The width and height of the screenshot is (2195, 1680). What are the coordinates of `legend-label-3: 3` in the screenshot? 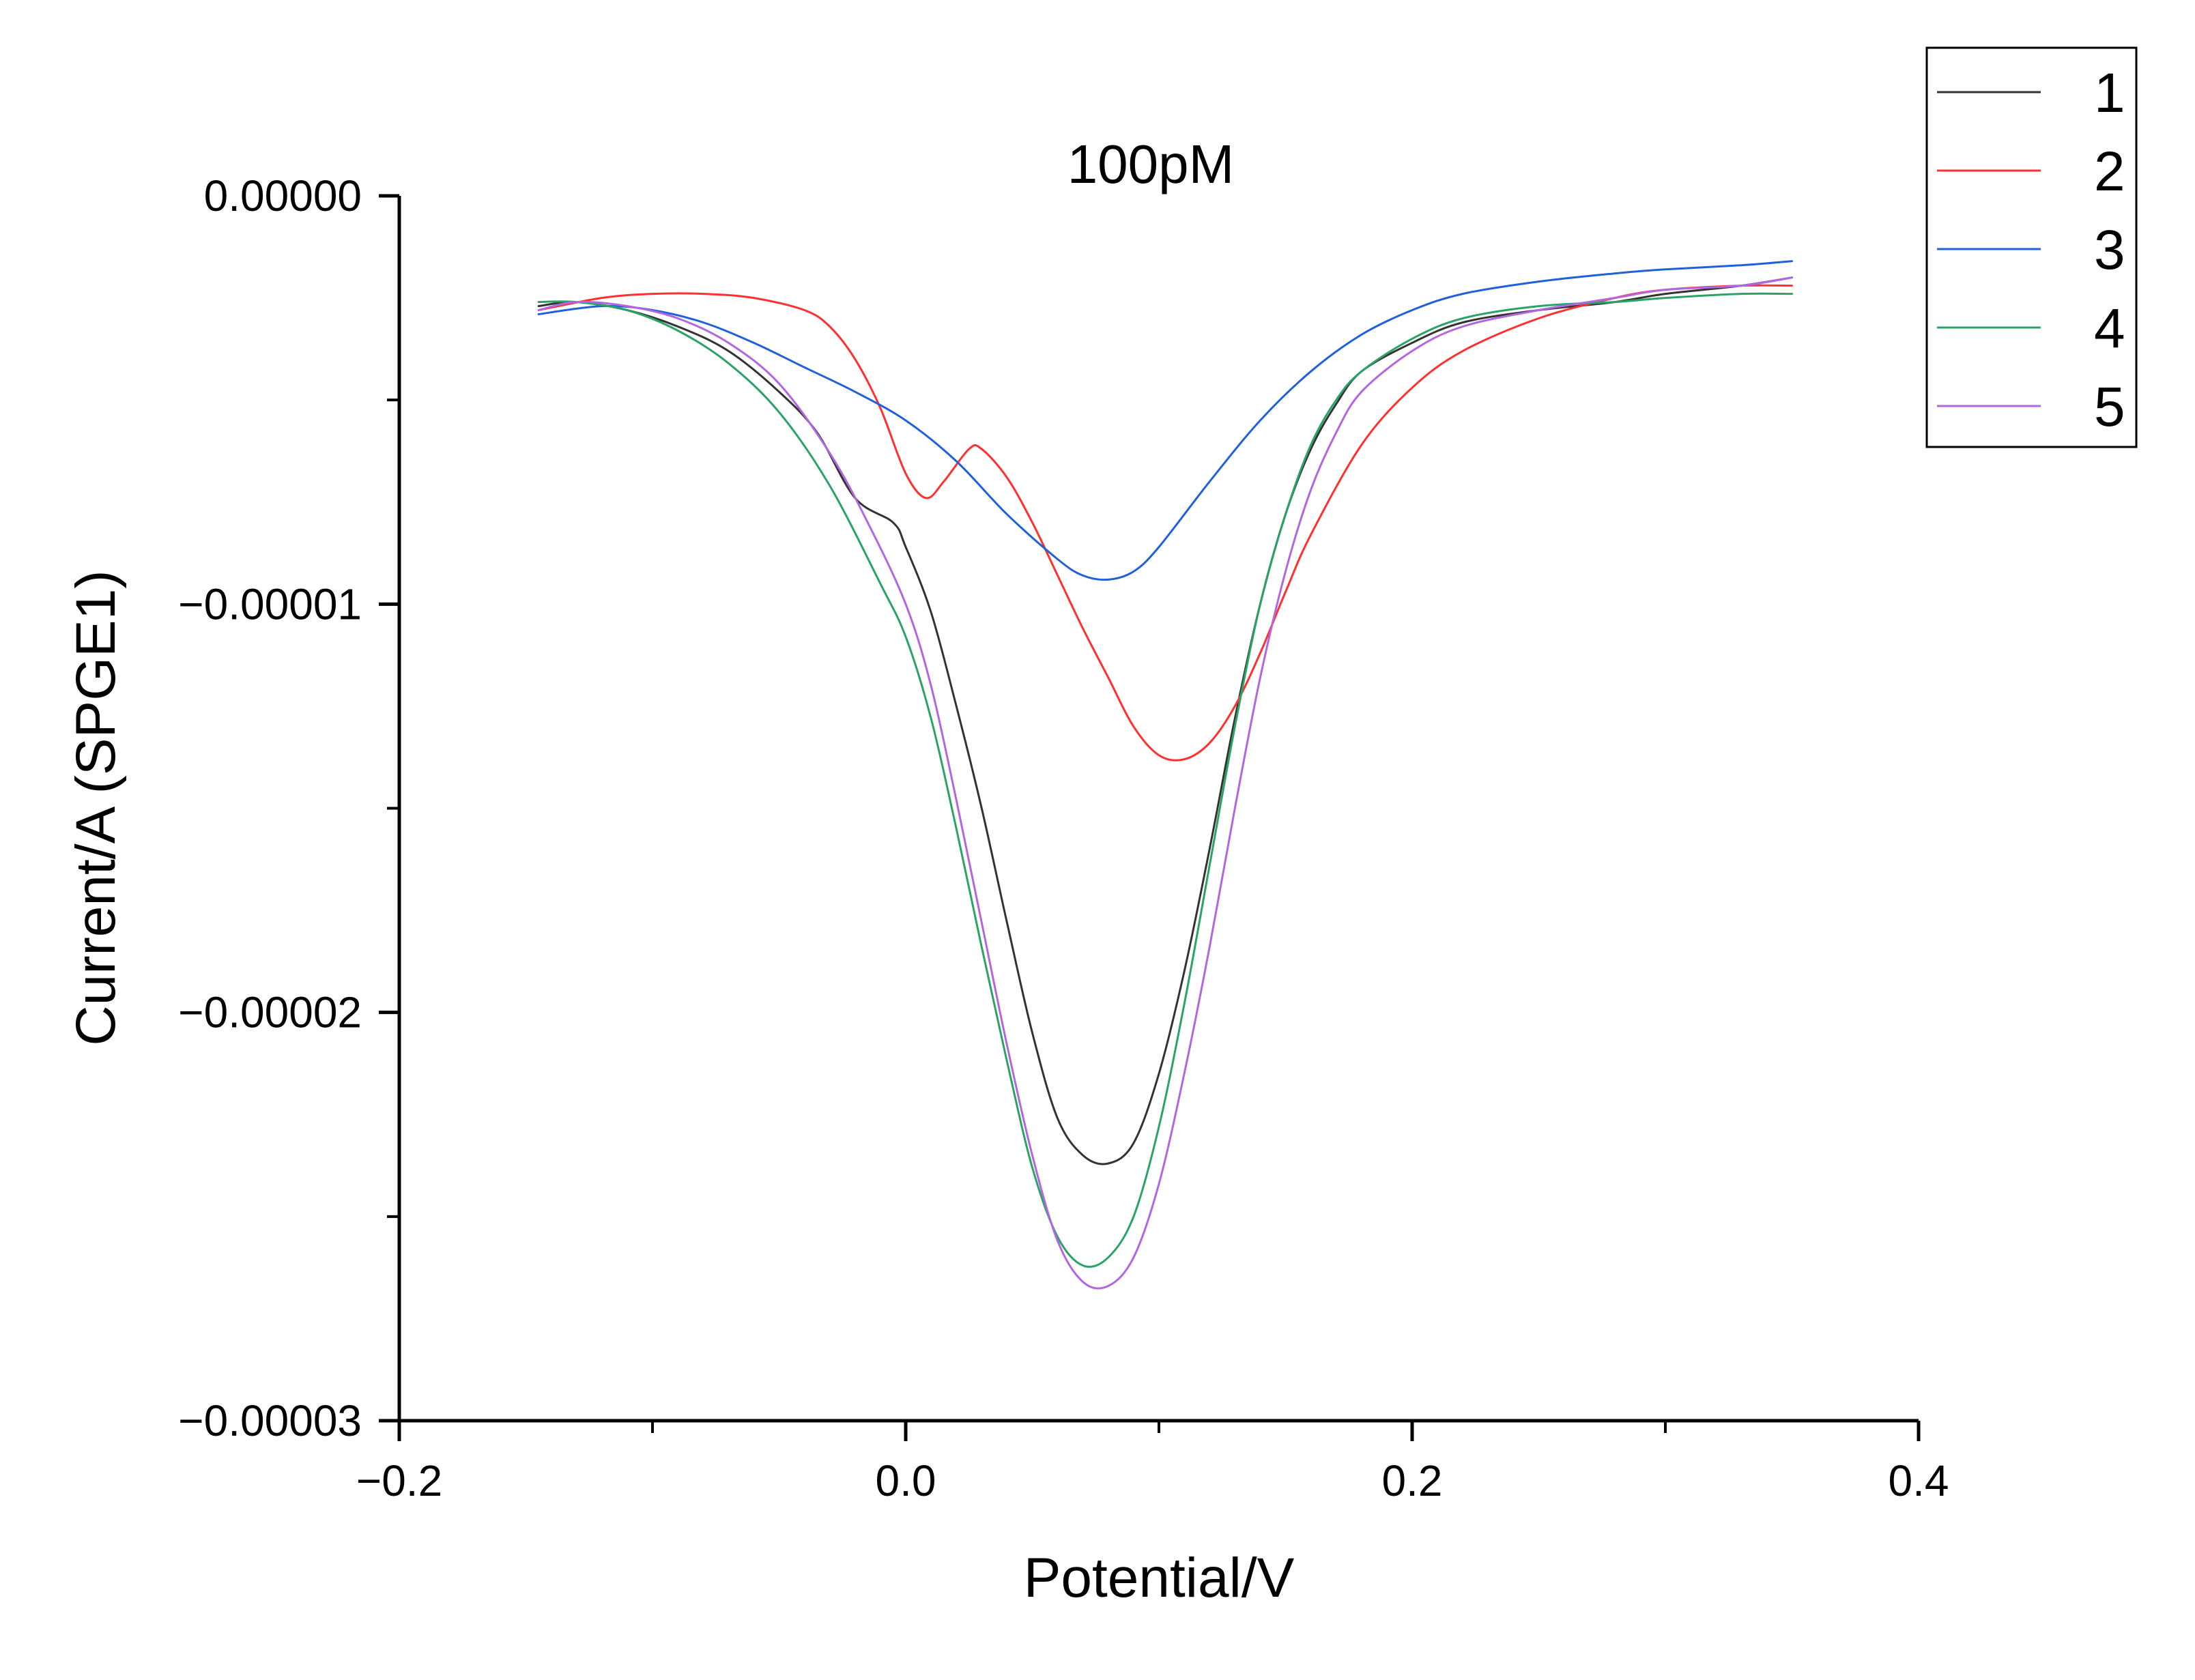 It's located at (2109, 250).